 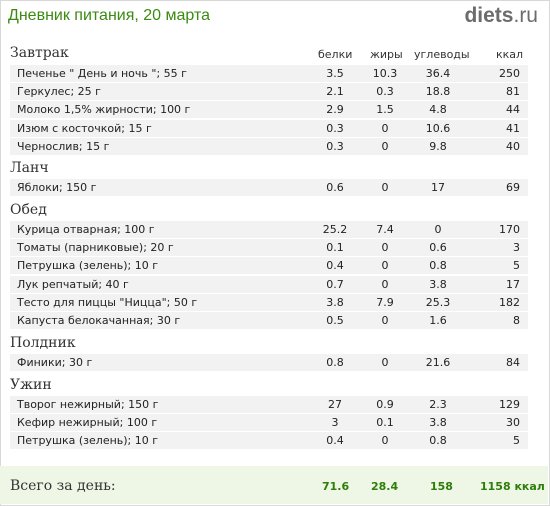 I want to click on kcal-value: 250, so click(x=509, y=73).